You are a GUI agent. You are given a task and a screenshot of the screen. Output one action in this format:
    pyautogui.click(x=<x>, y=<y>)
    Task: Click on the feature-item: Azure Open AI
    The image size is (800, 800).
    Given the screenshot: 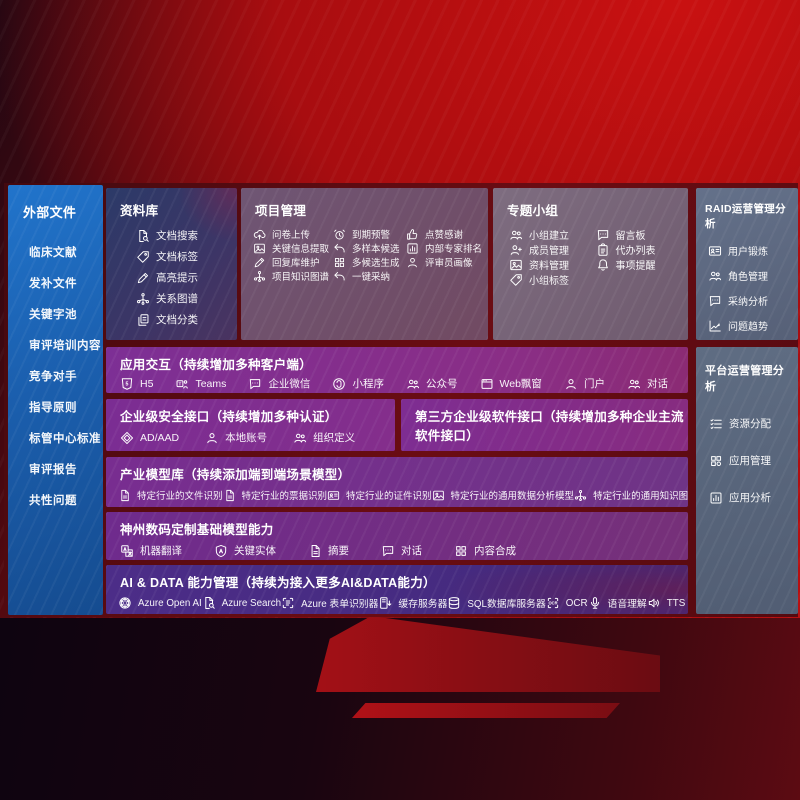 What is the action you would take?
    pyautogui.click(x=160, y=603)
    